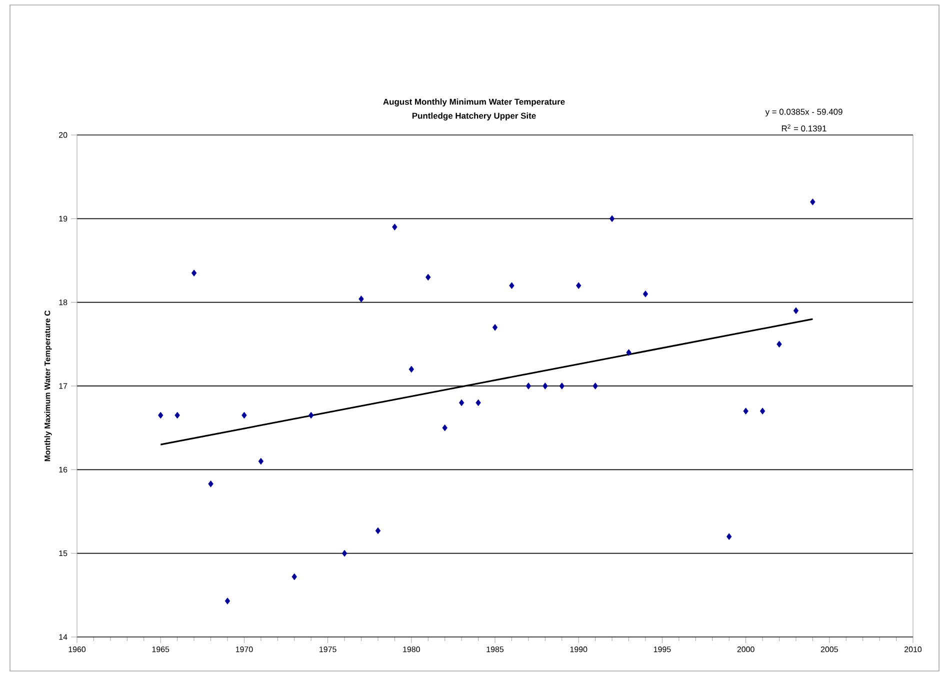 The width and height of the screenshot is (940, 686). Describe the element at coordinates (804, 128) in the screenshot. I see `text: R$^{2}$ = 0.1391` at that location.